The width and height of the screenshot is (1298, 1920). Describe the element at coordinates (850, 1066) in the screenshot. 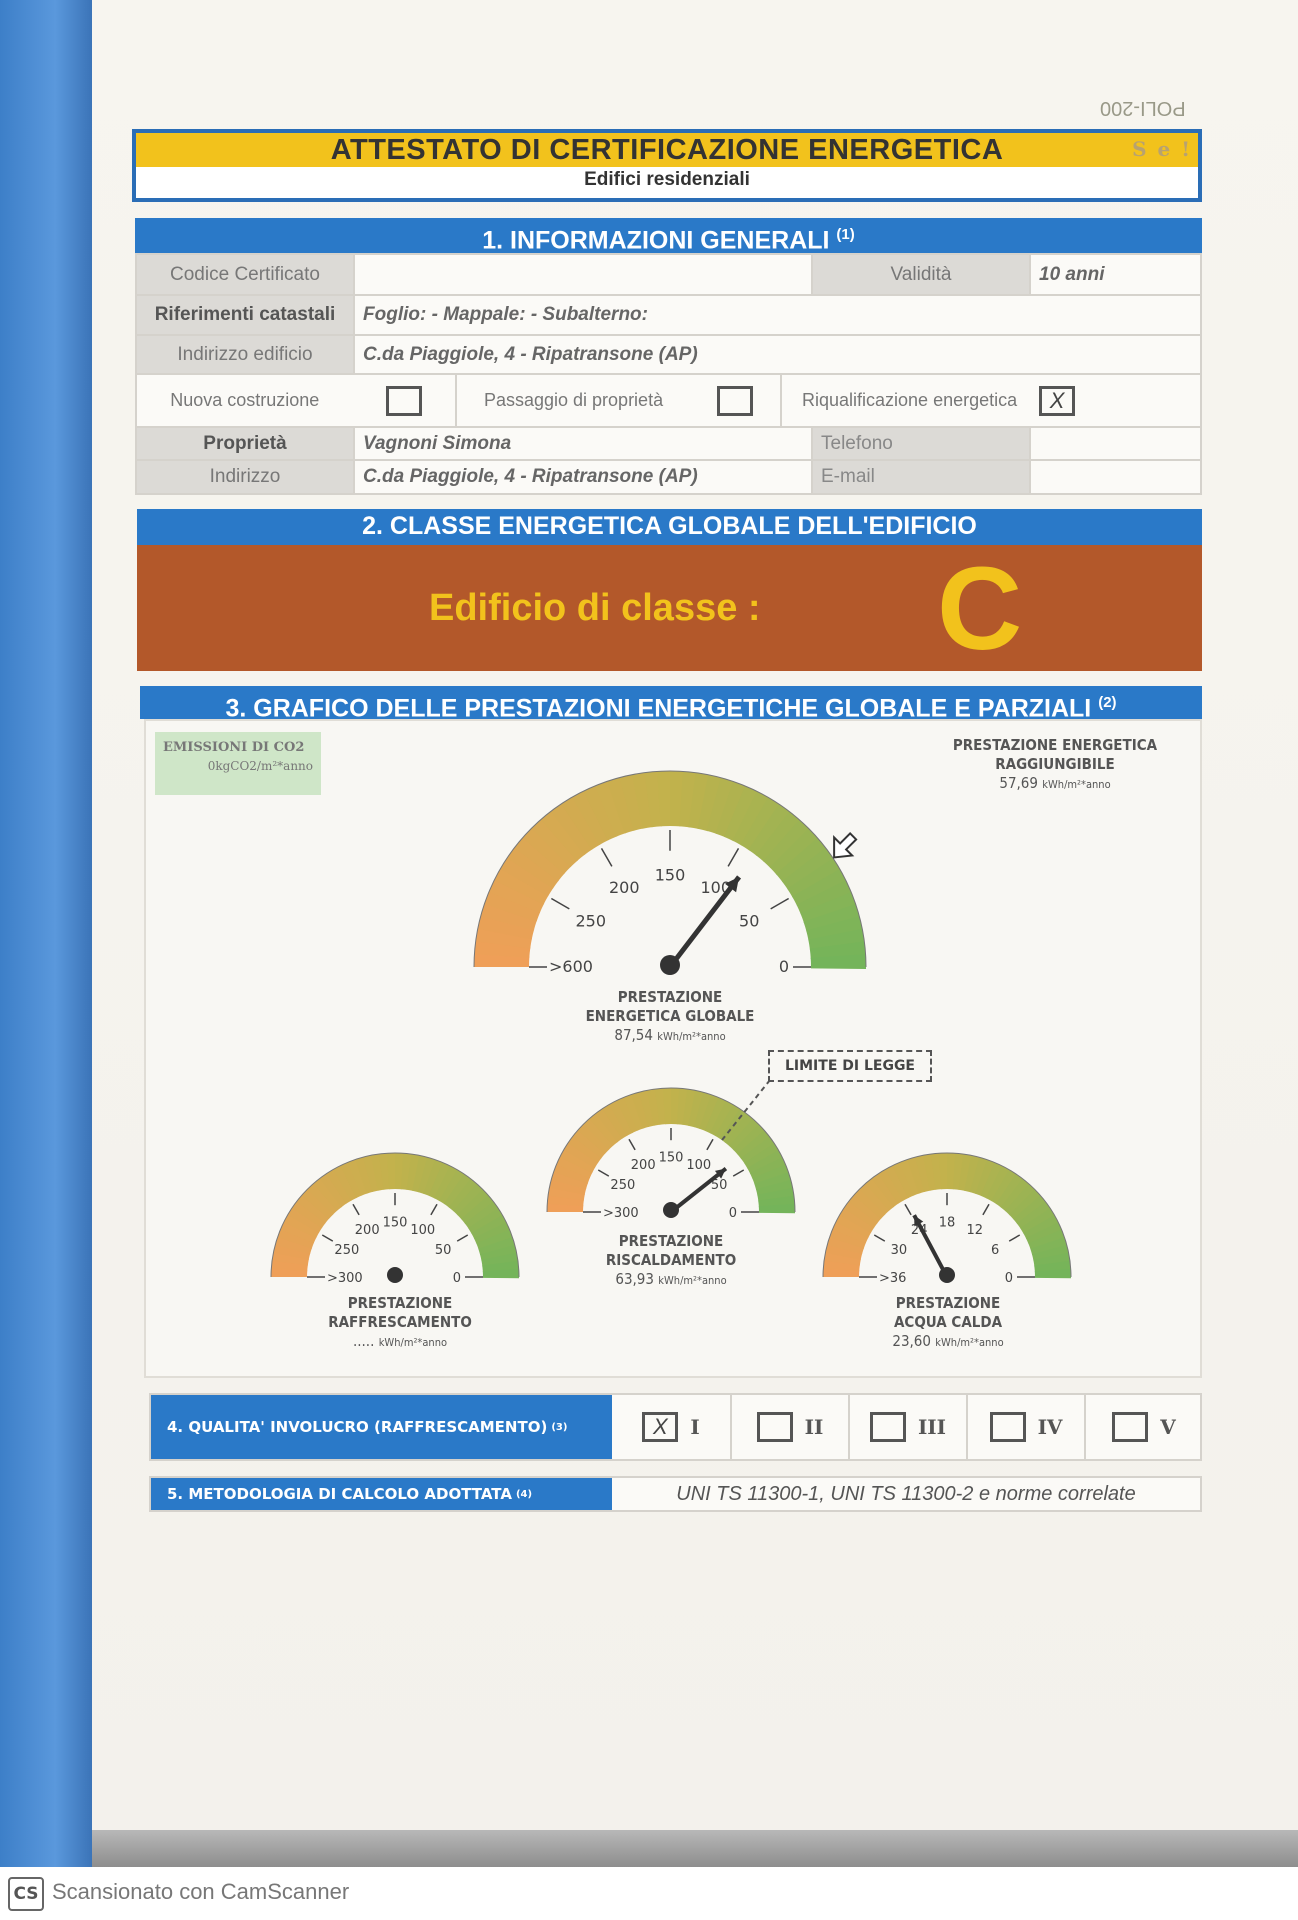

I see `limite-di-legge-label: LIMITE DI LEGGE` at that location.